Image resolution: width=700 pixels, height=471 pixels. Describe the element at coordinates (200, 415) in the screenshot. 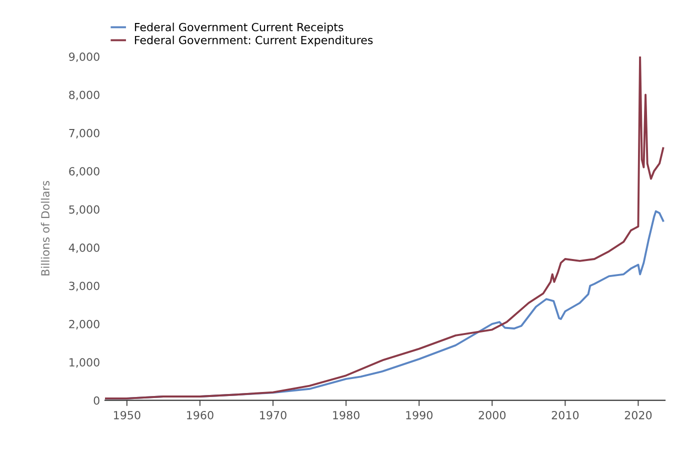

I see `x-tick-label: 1960` at that location.